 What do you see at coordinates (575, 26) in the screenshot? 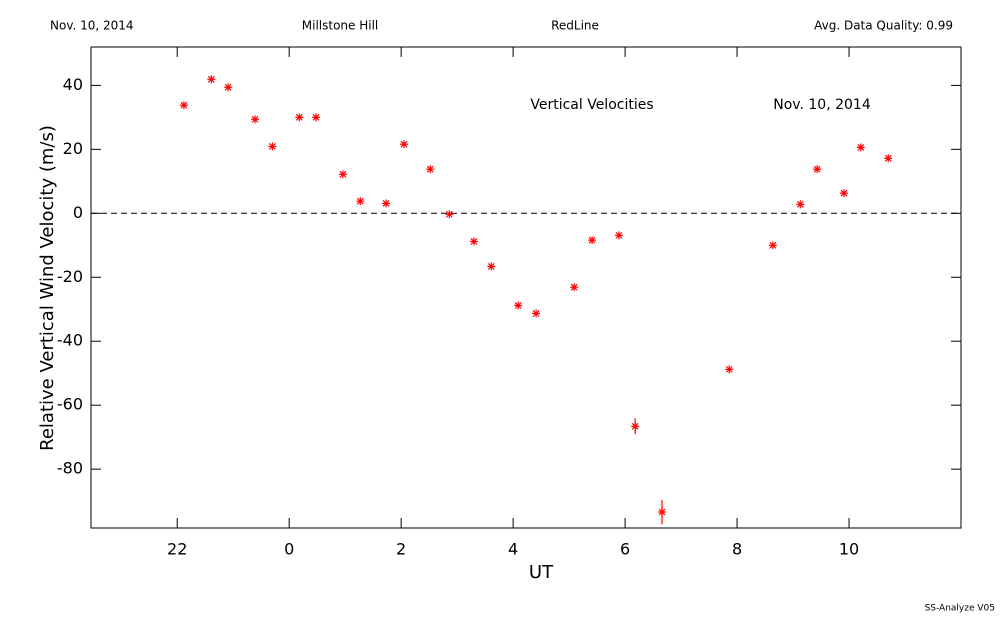
I see `header-instrument: RedLine` at bounding box center [575, 26].